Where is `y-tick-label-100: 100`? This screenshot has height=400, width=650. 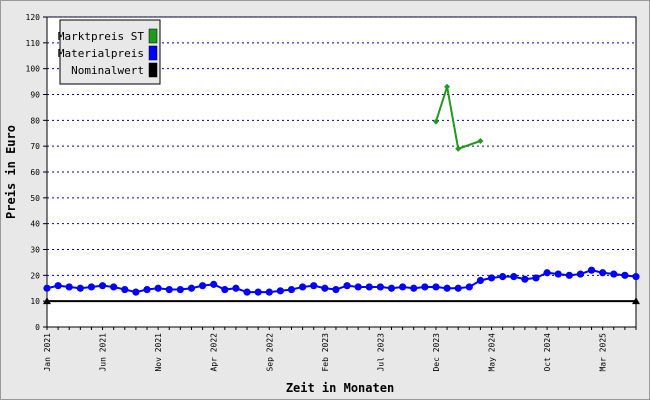 y-tick-label-100: 100 is located at coordinates (33, 69).